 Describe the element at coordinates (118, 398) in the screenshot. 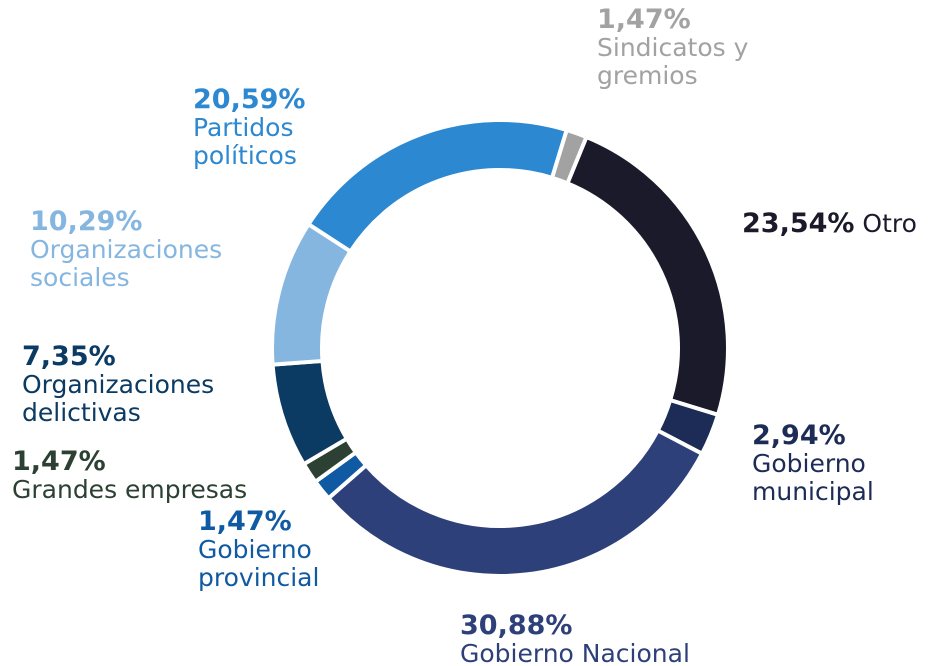

I see `category-label: Organizaciones delictivas` at that location.